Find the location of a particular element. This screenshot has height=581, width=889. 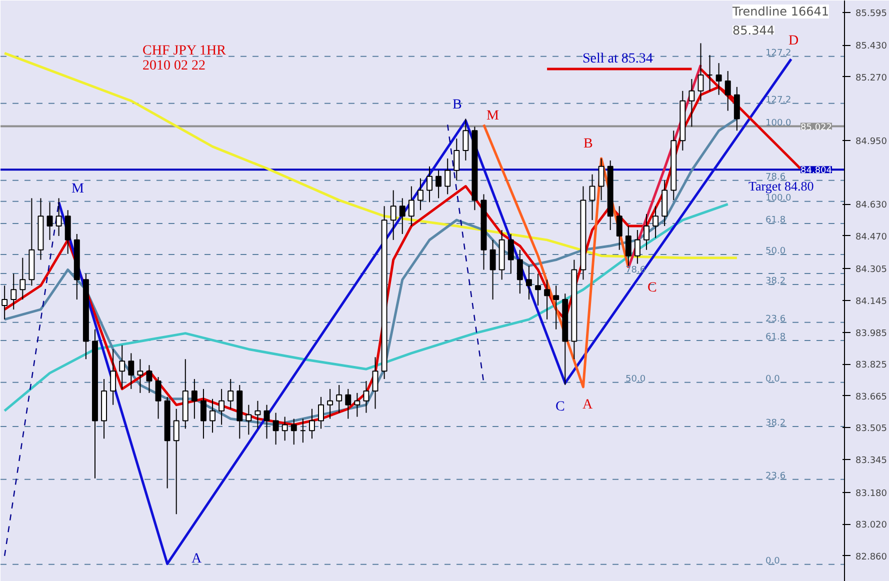

y-tick-label: 83.505 is located at coordinates (871, 429).